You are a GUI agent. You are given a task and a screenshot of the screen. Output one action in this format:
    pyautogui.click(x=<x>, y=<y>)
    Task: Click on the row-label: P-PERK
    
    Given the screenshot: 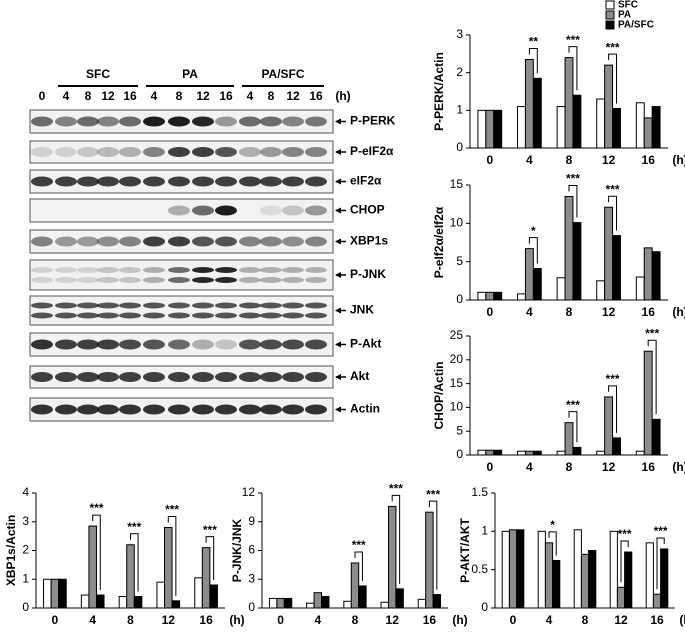 What is the action you would take?
    pyautogui.click(x=373, y=121)
    